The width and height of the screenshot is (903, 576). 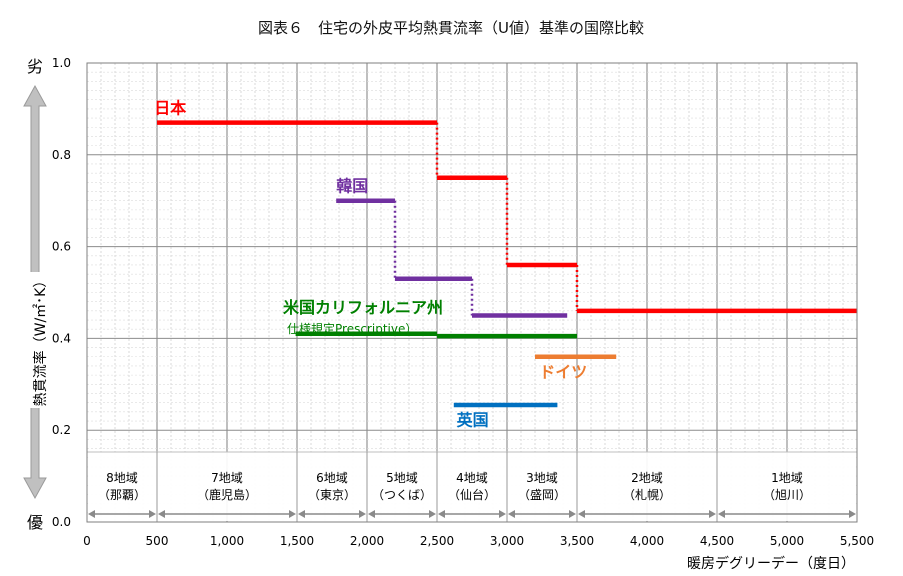 I want to click on x-tick-label: 2,000, so click(x=367, y=541).